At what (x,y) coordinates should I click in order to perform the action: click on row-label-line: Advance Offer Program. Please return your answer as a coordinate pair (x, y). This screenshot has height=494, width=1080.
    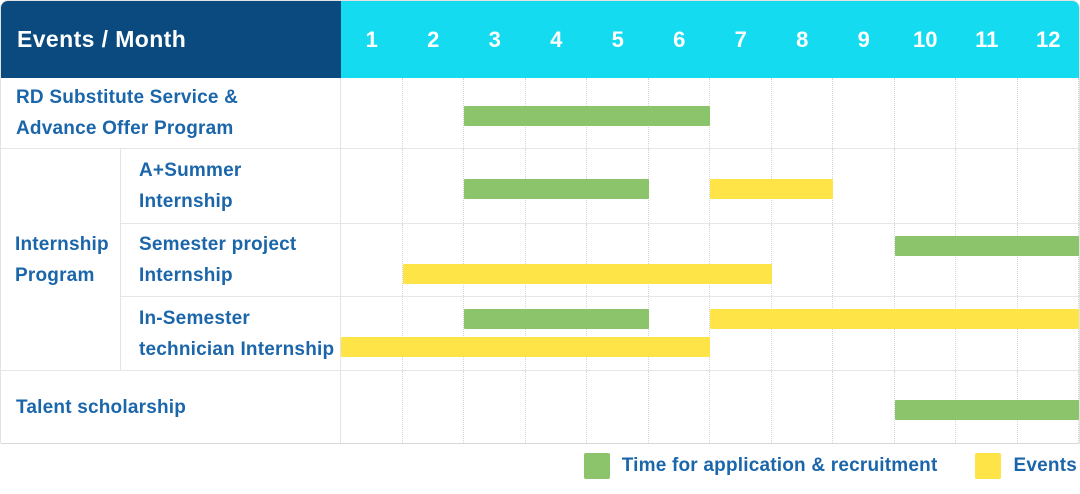
    Looking at the image, I should click on (125, 128).